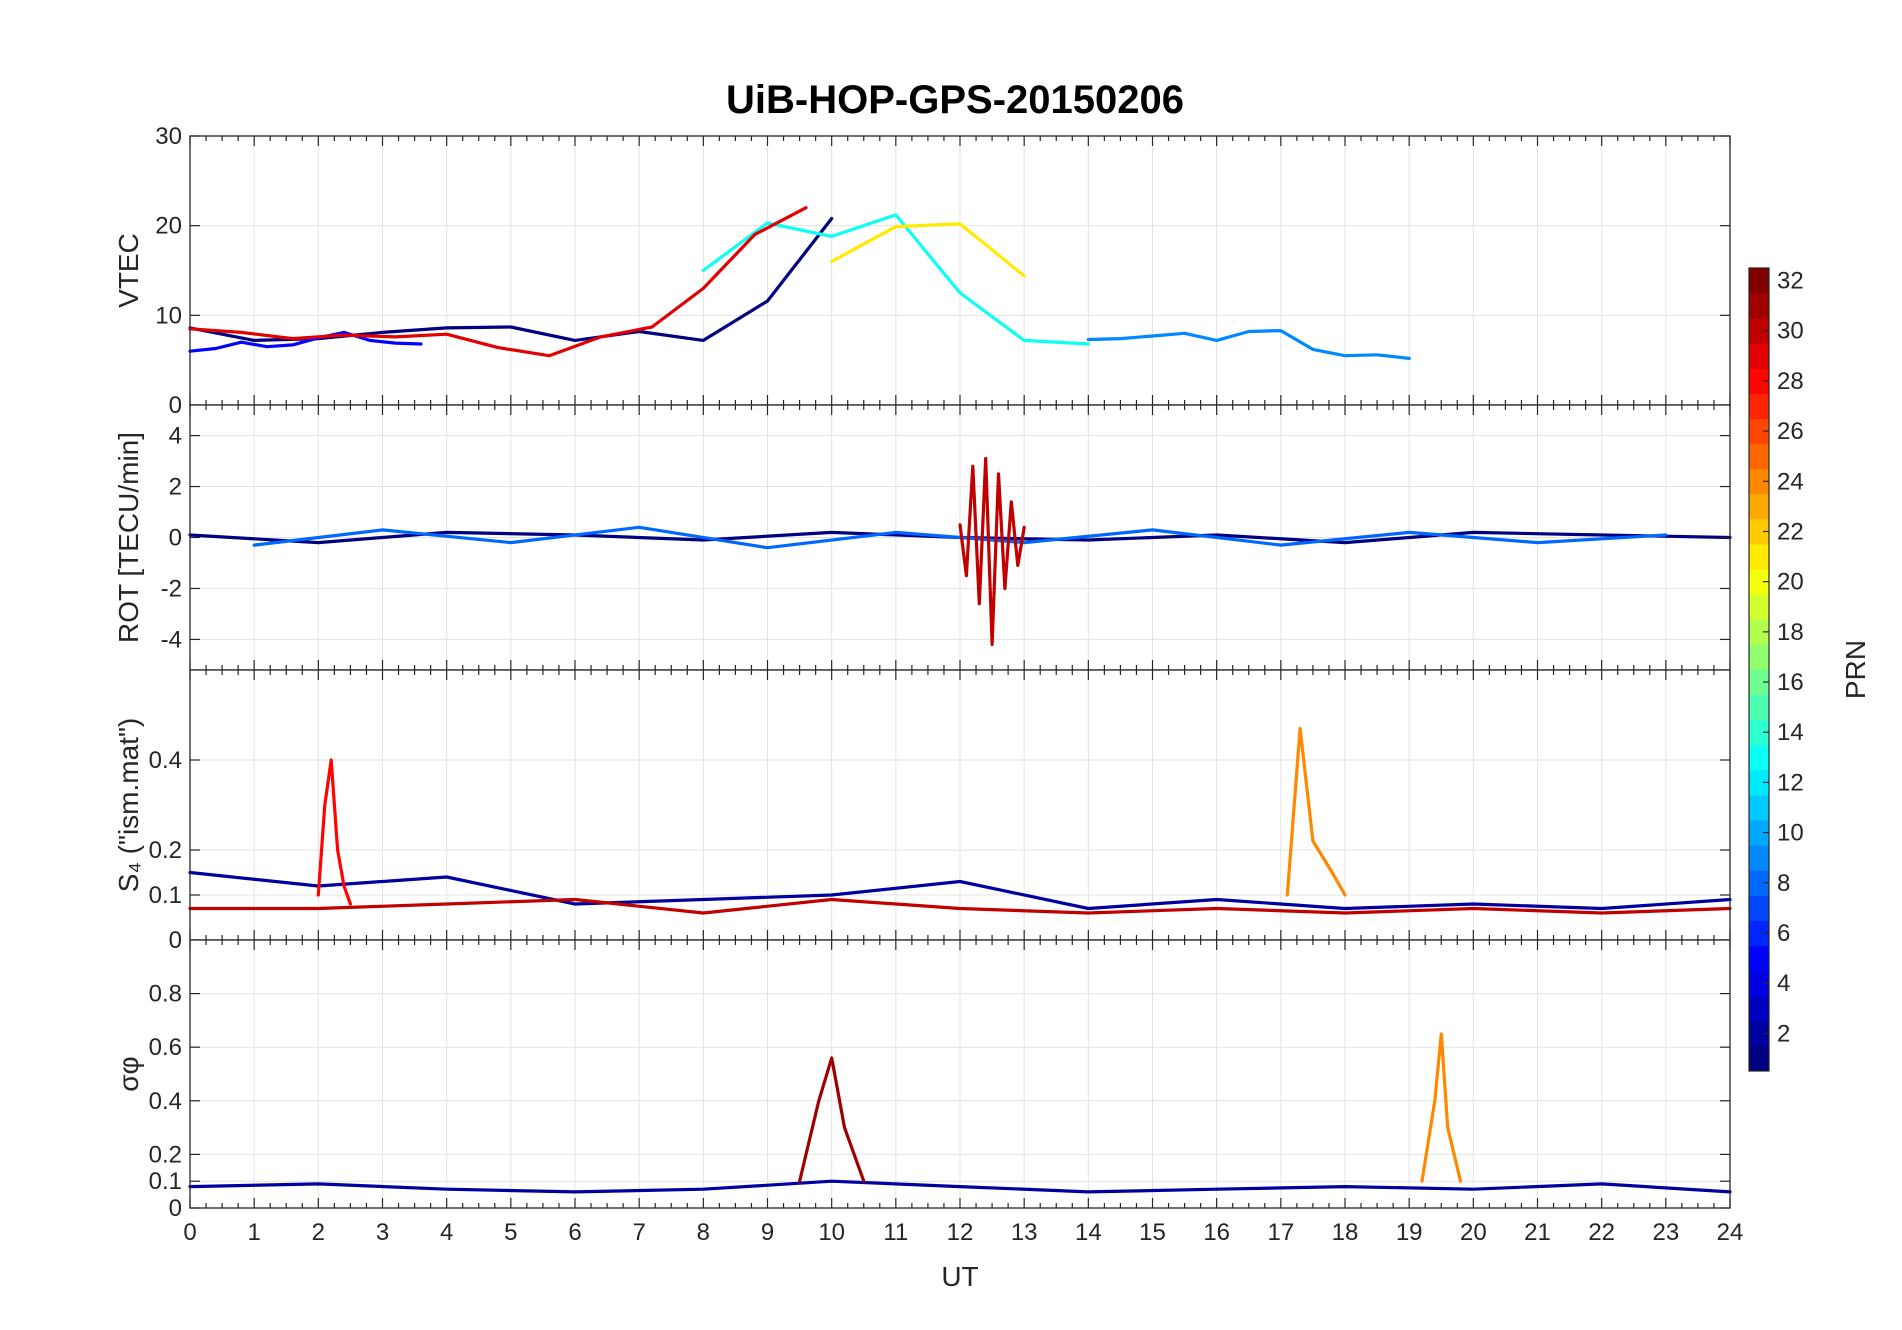 The image size is (1902, 1330). What do you see at coordinates (1790, 782) in the screenshot?
I see `colorbar-tick-label: 12` at bounding box center [1790, 782].